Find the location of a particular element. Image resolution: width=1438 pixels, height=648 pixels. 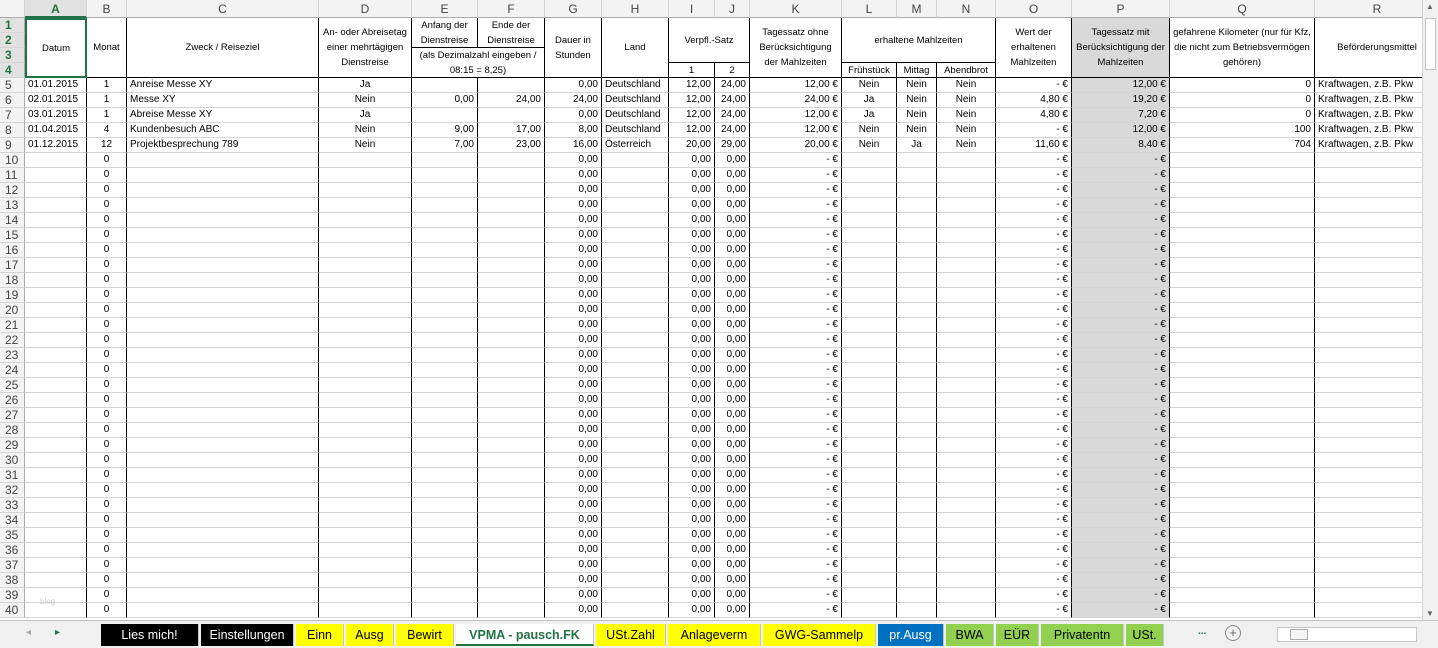

cell-H35 is located at coordinates (635, 535).